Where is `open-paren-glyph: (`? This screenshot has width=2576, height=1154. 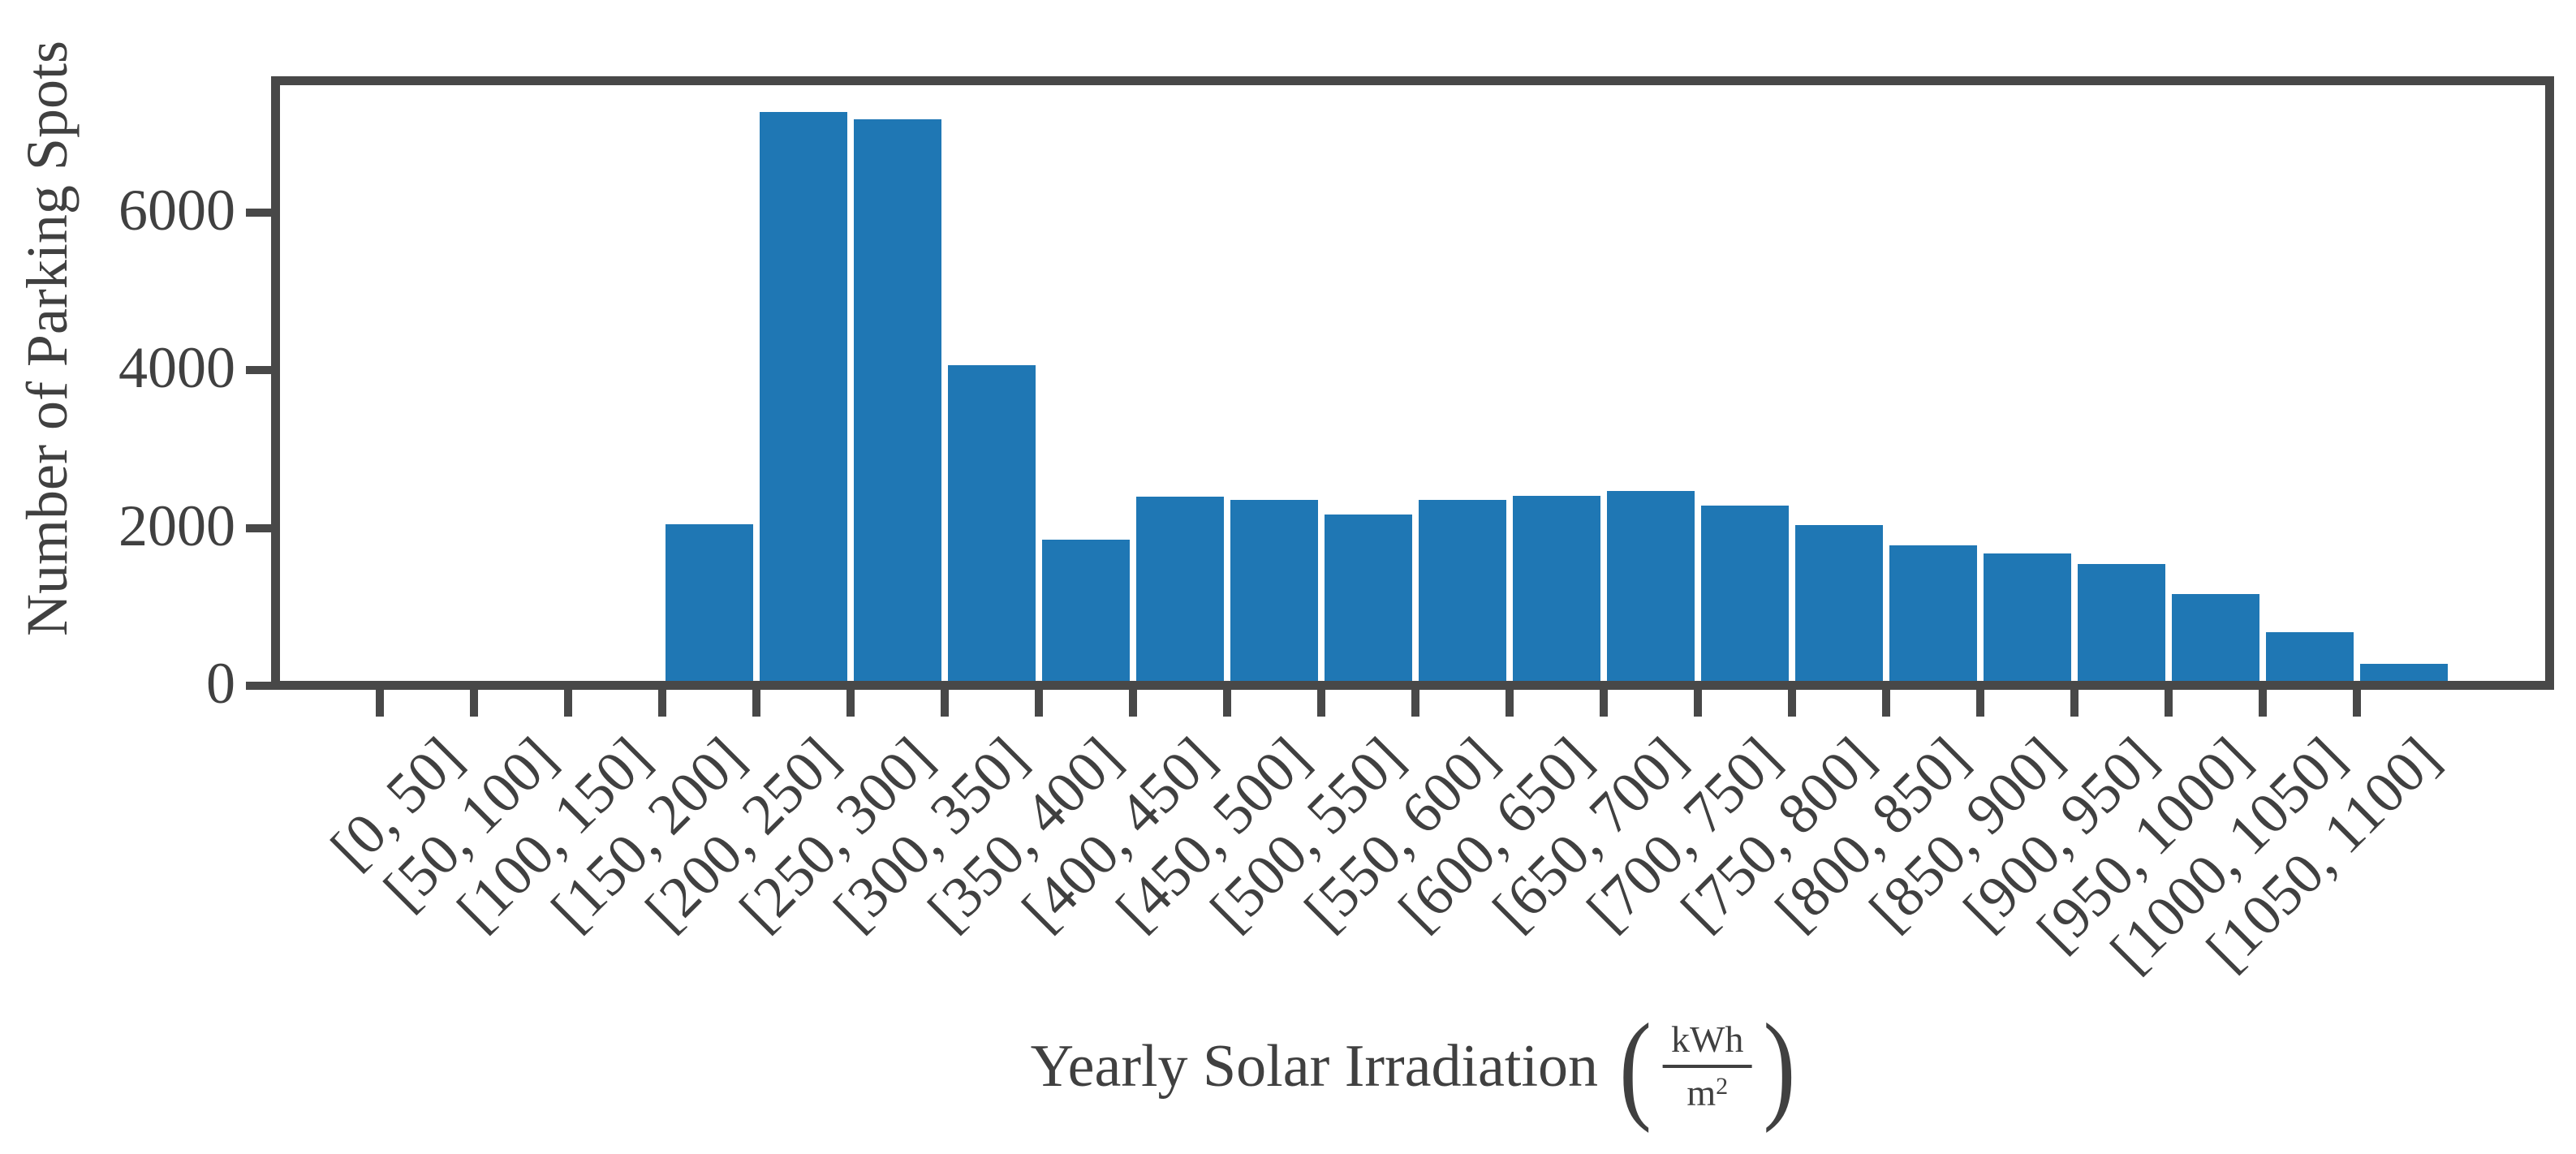 open-paren-glyph: ( is located at coordinates (1636, 1066).